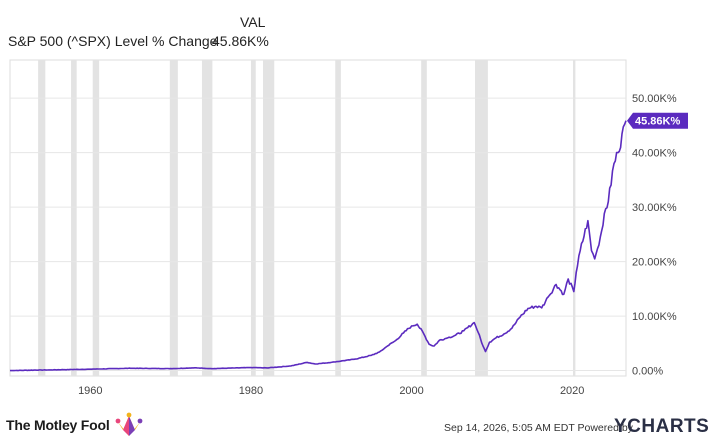 The height and width of the screenshot is (441, 720). I want to click on x-tick-label: 1960, so click(90, 391).